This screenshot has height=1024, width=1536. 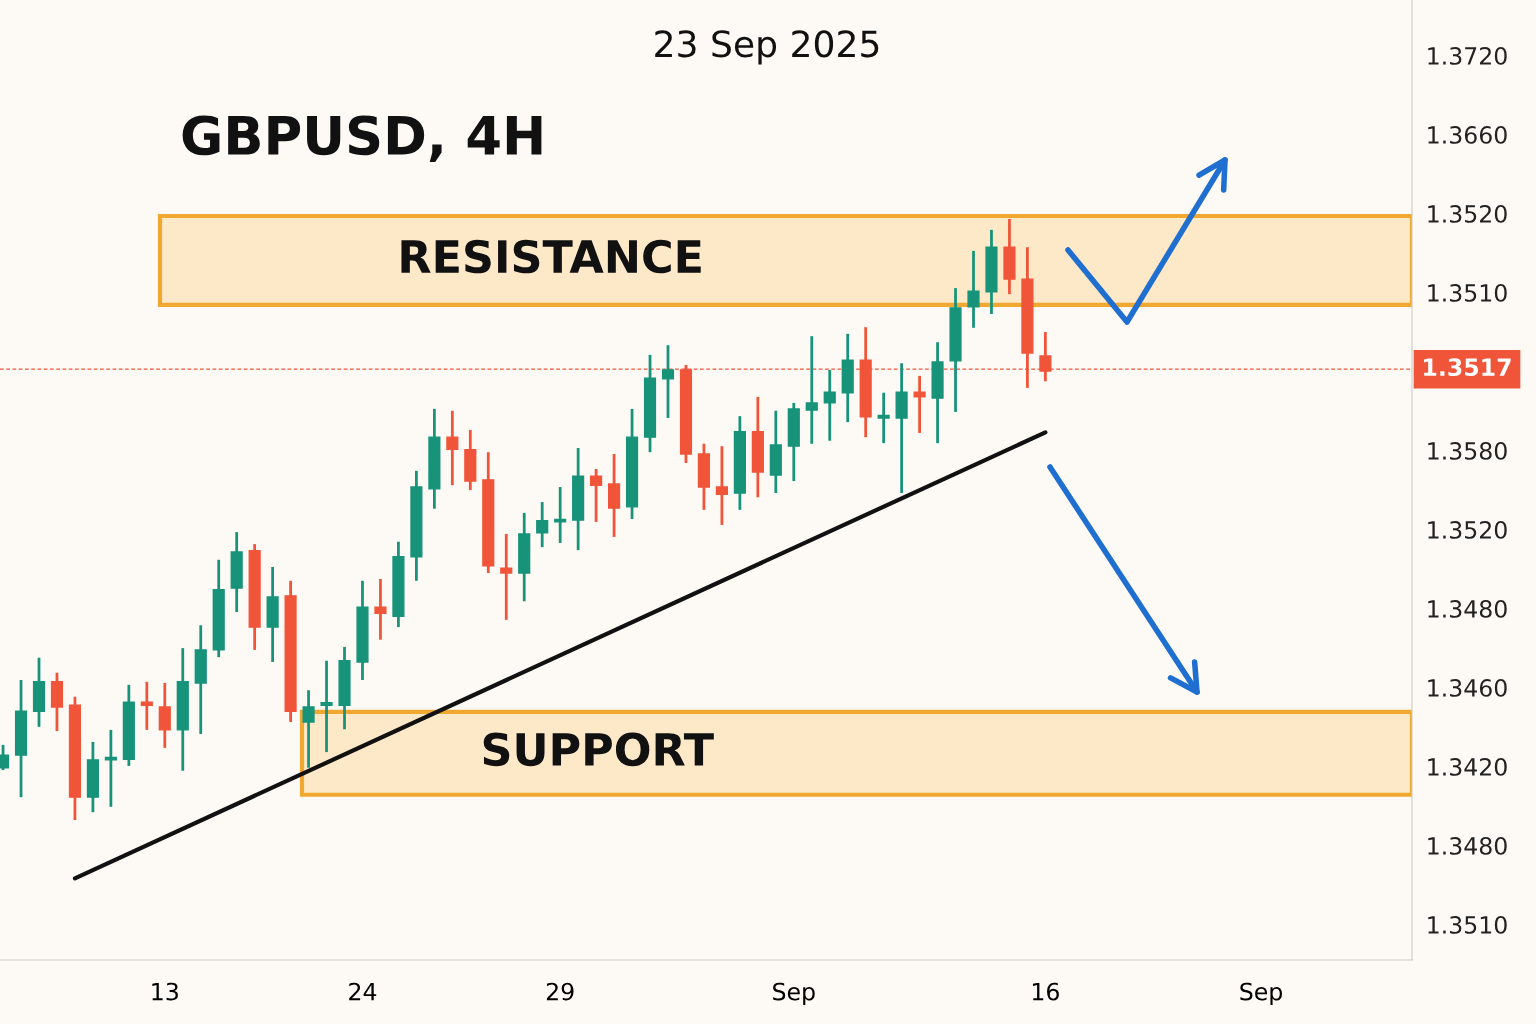 I want to click on x-tick-label: 16, so click(x=1045, y=991).